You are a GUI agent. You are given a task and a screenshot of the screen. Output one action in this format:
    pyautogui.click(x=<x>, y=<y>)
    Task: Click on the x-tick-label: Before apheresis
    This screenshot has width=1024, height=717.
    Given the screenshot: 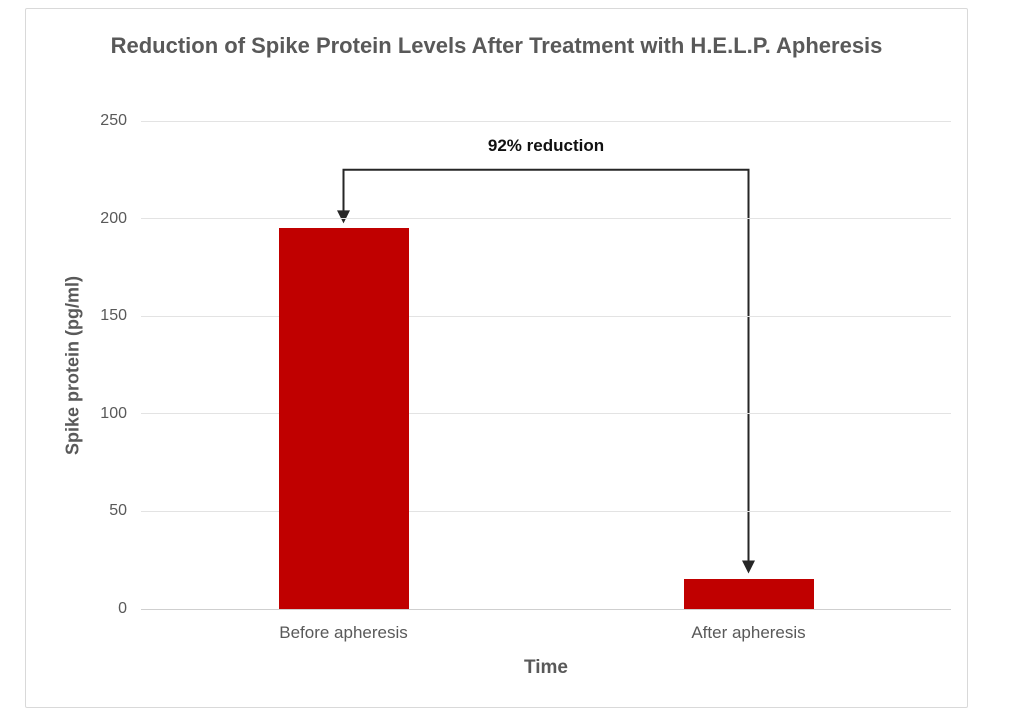 What is the action you would take?
    pyautogui.click(x=343, y=632)
    